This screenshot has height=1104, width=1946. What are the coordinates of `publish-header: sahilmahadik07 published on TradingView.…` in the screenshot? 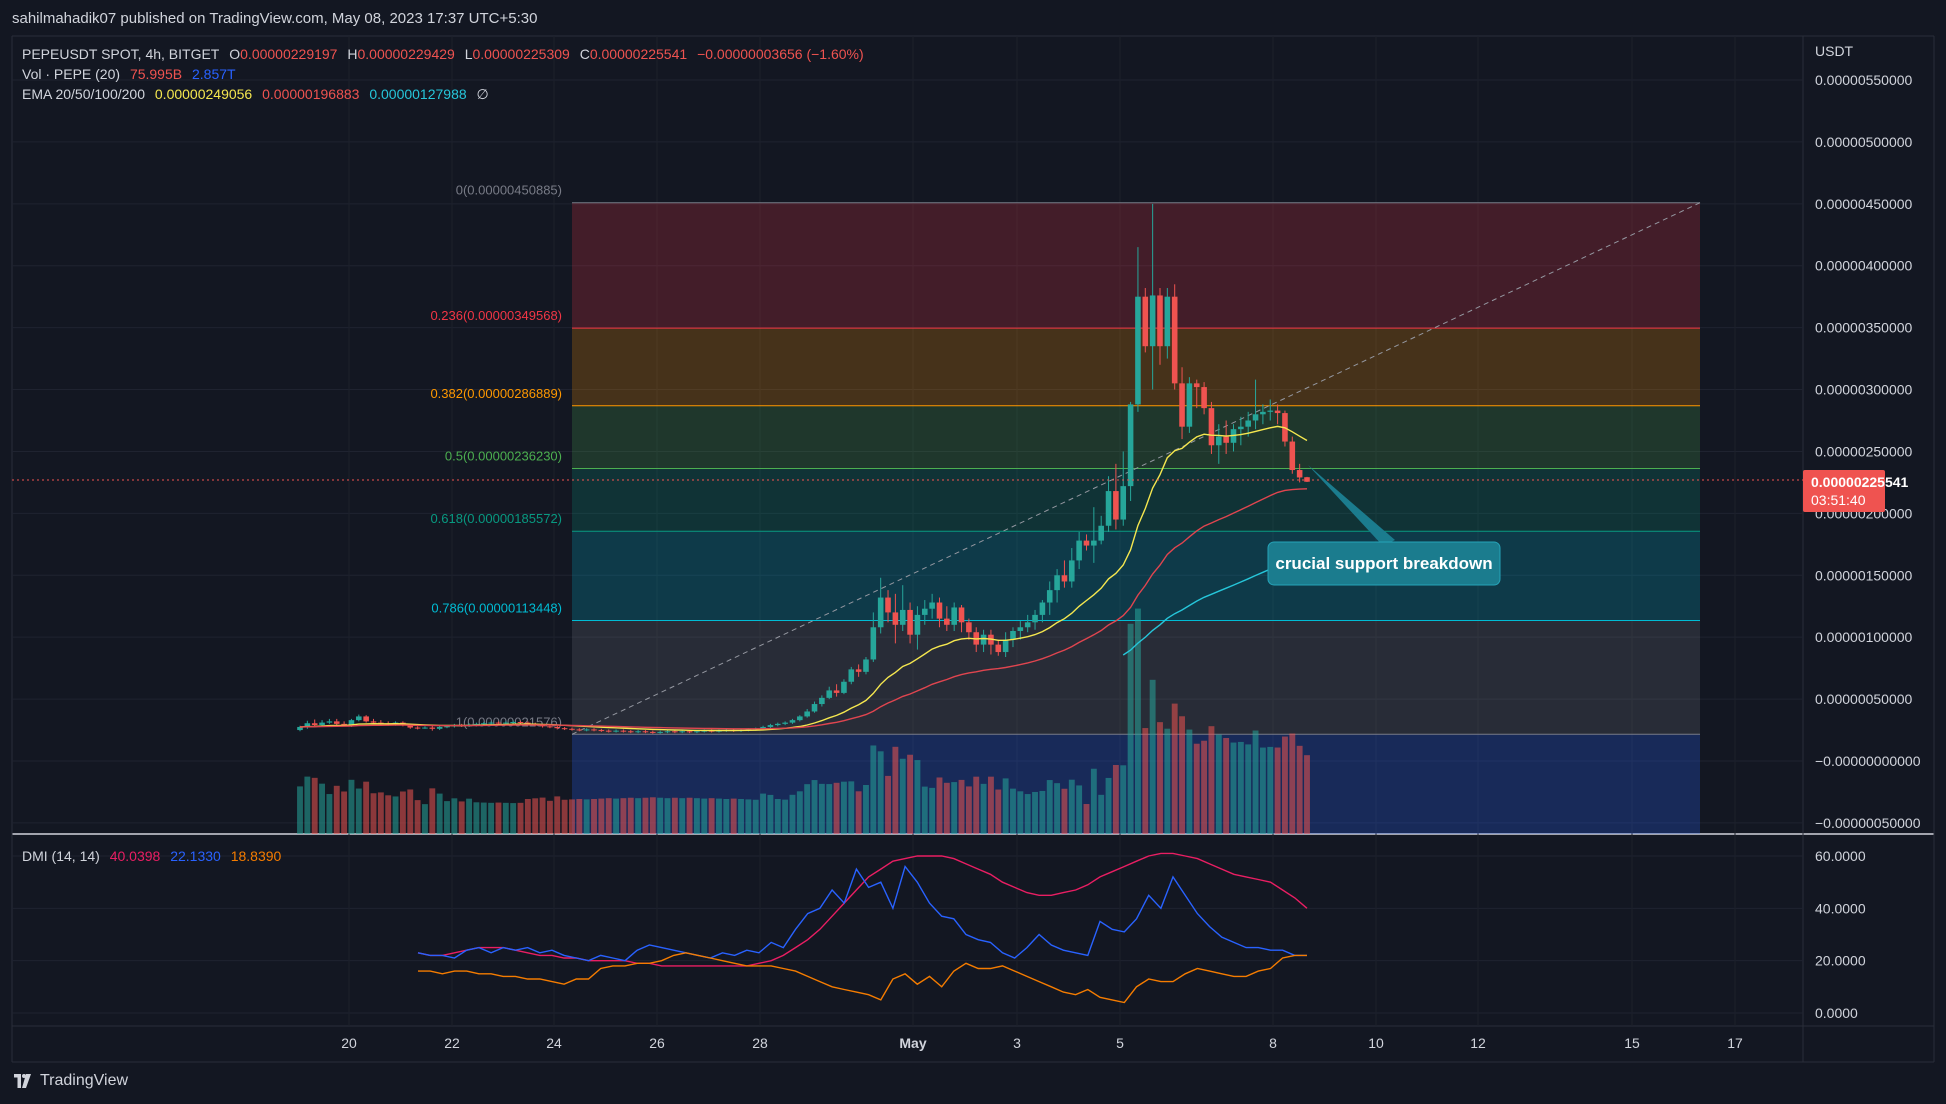 It's located at (275, 18).